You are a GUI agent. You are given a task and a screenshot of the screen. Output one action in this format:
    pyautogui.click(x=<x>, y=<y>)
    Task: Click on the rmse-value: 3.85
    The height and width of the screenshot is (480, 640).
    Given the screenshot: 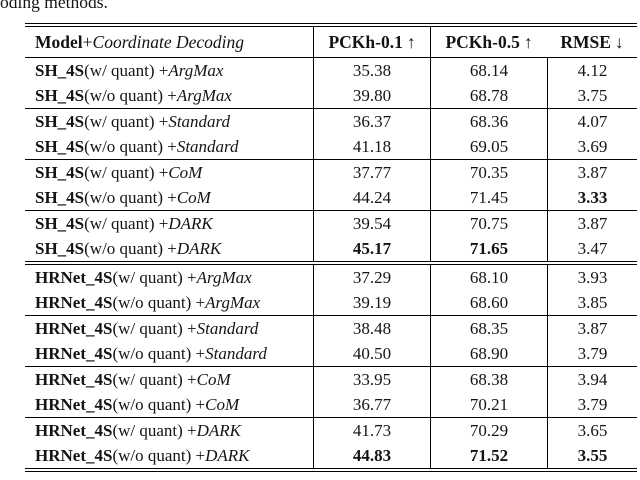 What is the action you would take?
    pyautogui.click(x=592, y=302)
    